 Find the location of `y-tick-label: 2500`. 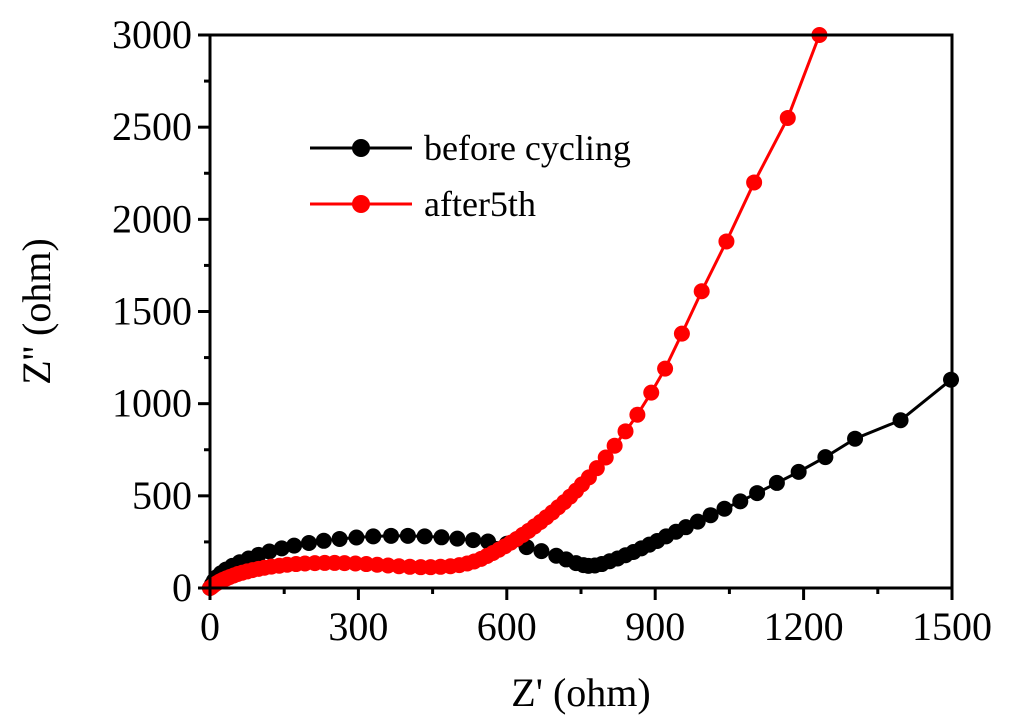

y-tick-label: 2500 is located at coordinates (152, 126).